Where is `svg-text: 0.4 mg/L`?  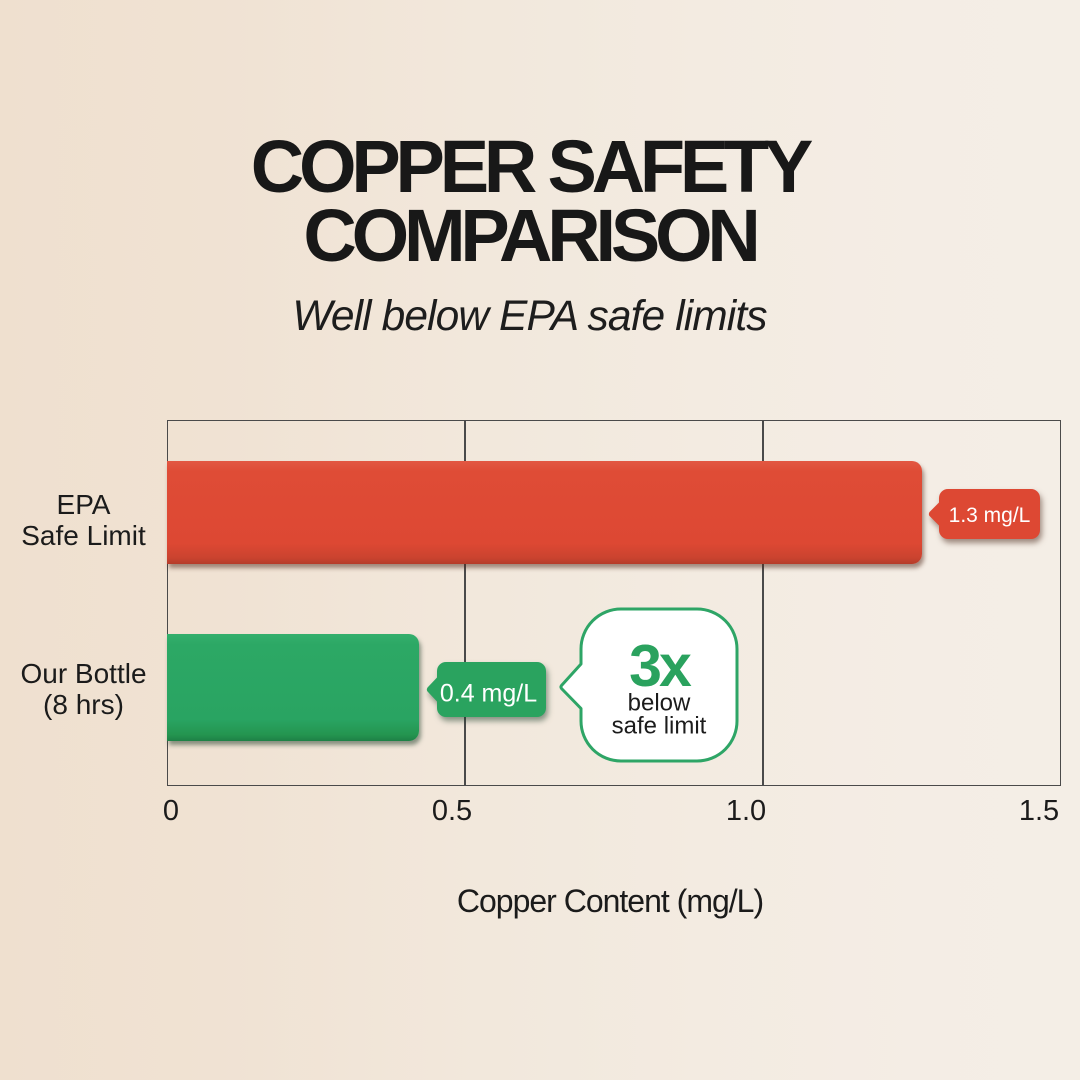
svg-text: 0.4 mg/L is located at coordinates (488, 694).